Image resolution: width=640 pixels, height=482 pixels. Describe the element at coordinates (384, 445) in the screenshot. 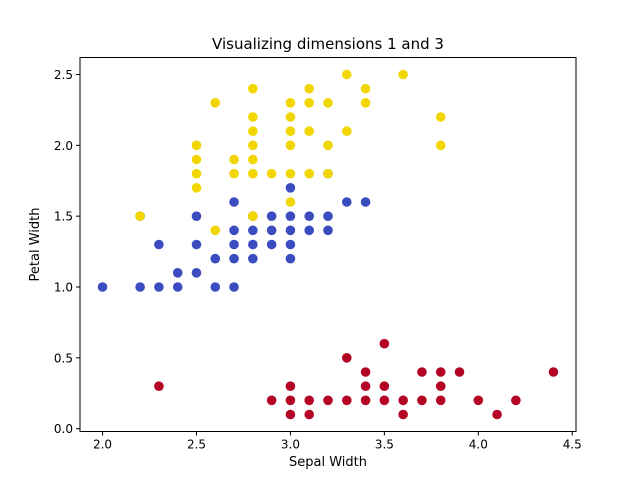

I see `x-tick-label: 3.5` at that location.